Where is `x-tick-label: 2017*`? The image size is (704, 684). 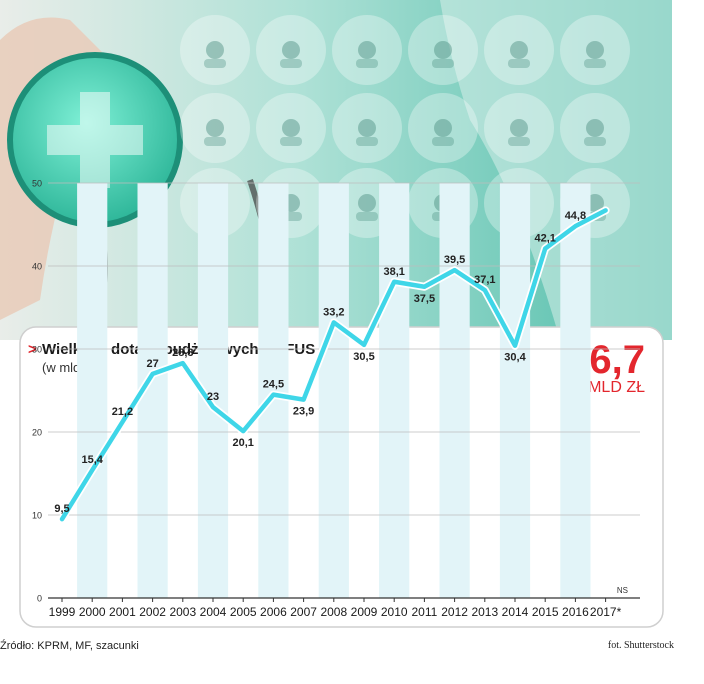 x-tick-label: 2017* is located at coordinates (606, 612).